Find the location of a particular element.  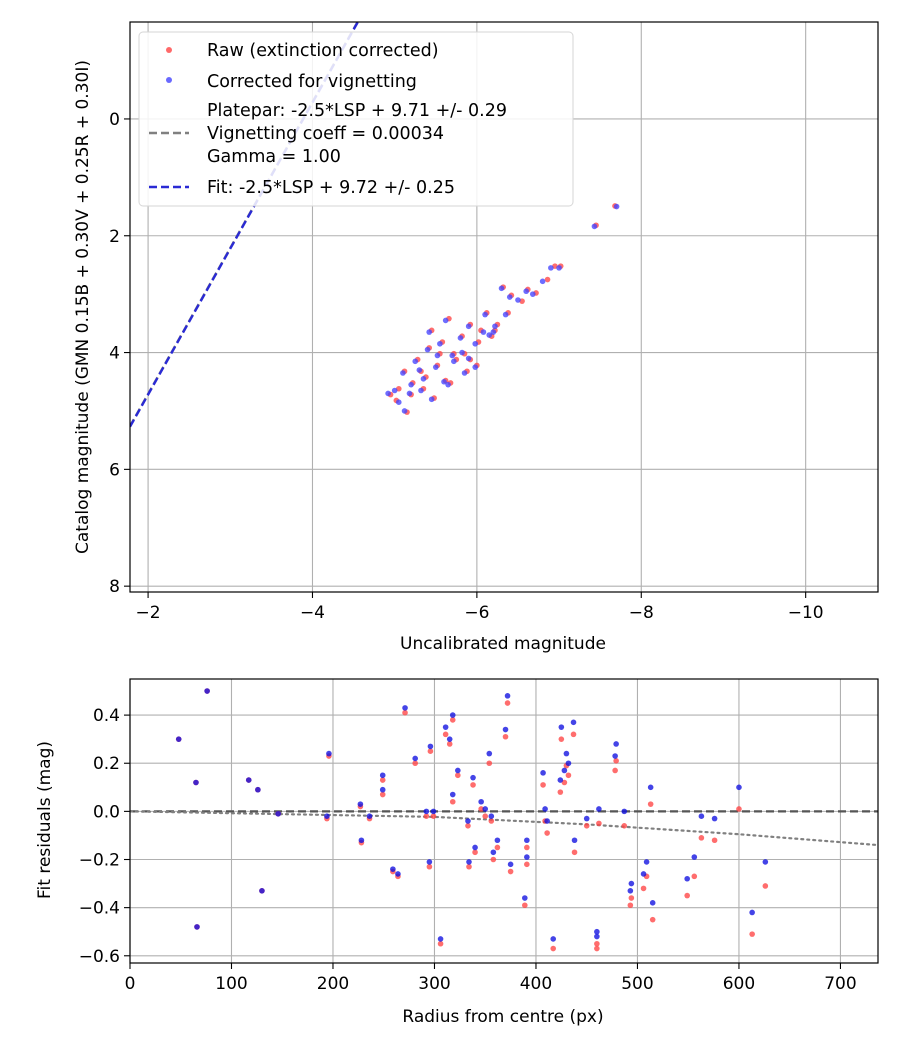

x-tick-label: −4 is located at coordinates (312, 613).